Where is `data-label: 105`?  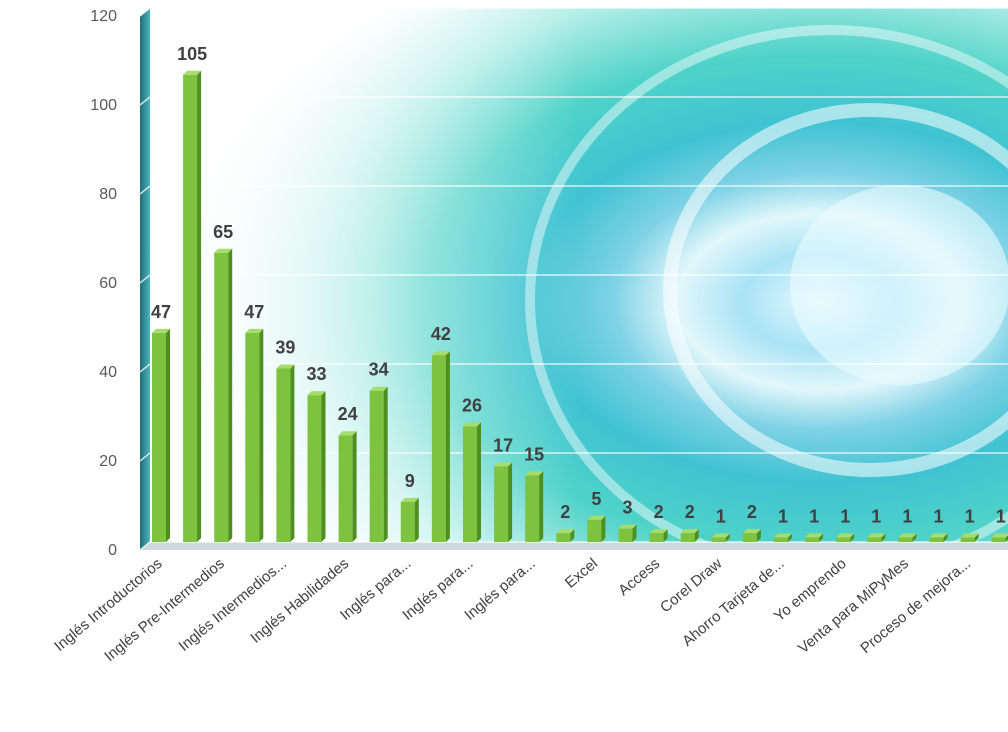 data-label: 105 is located at coordinates (192, 54).